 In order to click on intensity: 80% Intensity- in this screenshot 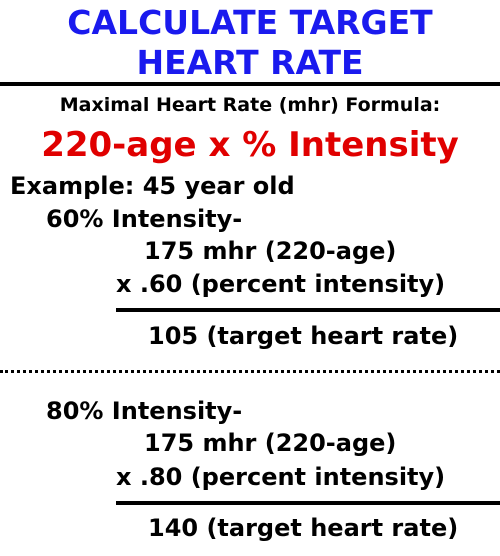, I will do `click(144, 411)`.